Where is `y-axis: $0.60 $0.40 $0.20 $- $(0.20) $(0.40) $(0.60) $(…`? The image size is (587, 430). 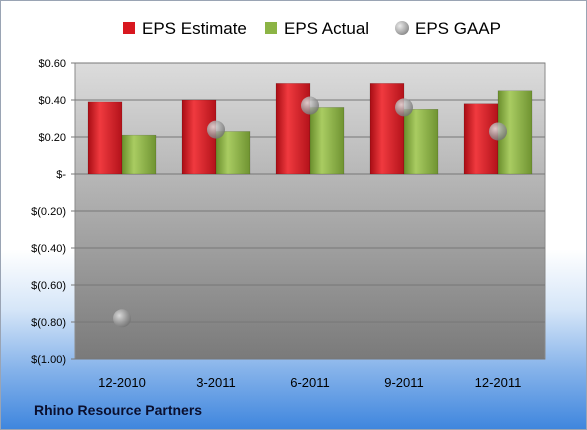
y-axis: $0.60 $0.40 $0.20 $- $(0.20) $(0.40) $(0.60) $(… is located at coordinates (53, 212).